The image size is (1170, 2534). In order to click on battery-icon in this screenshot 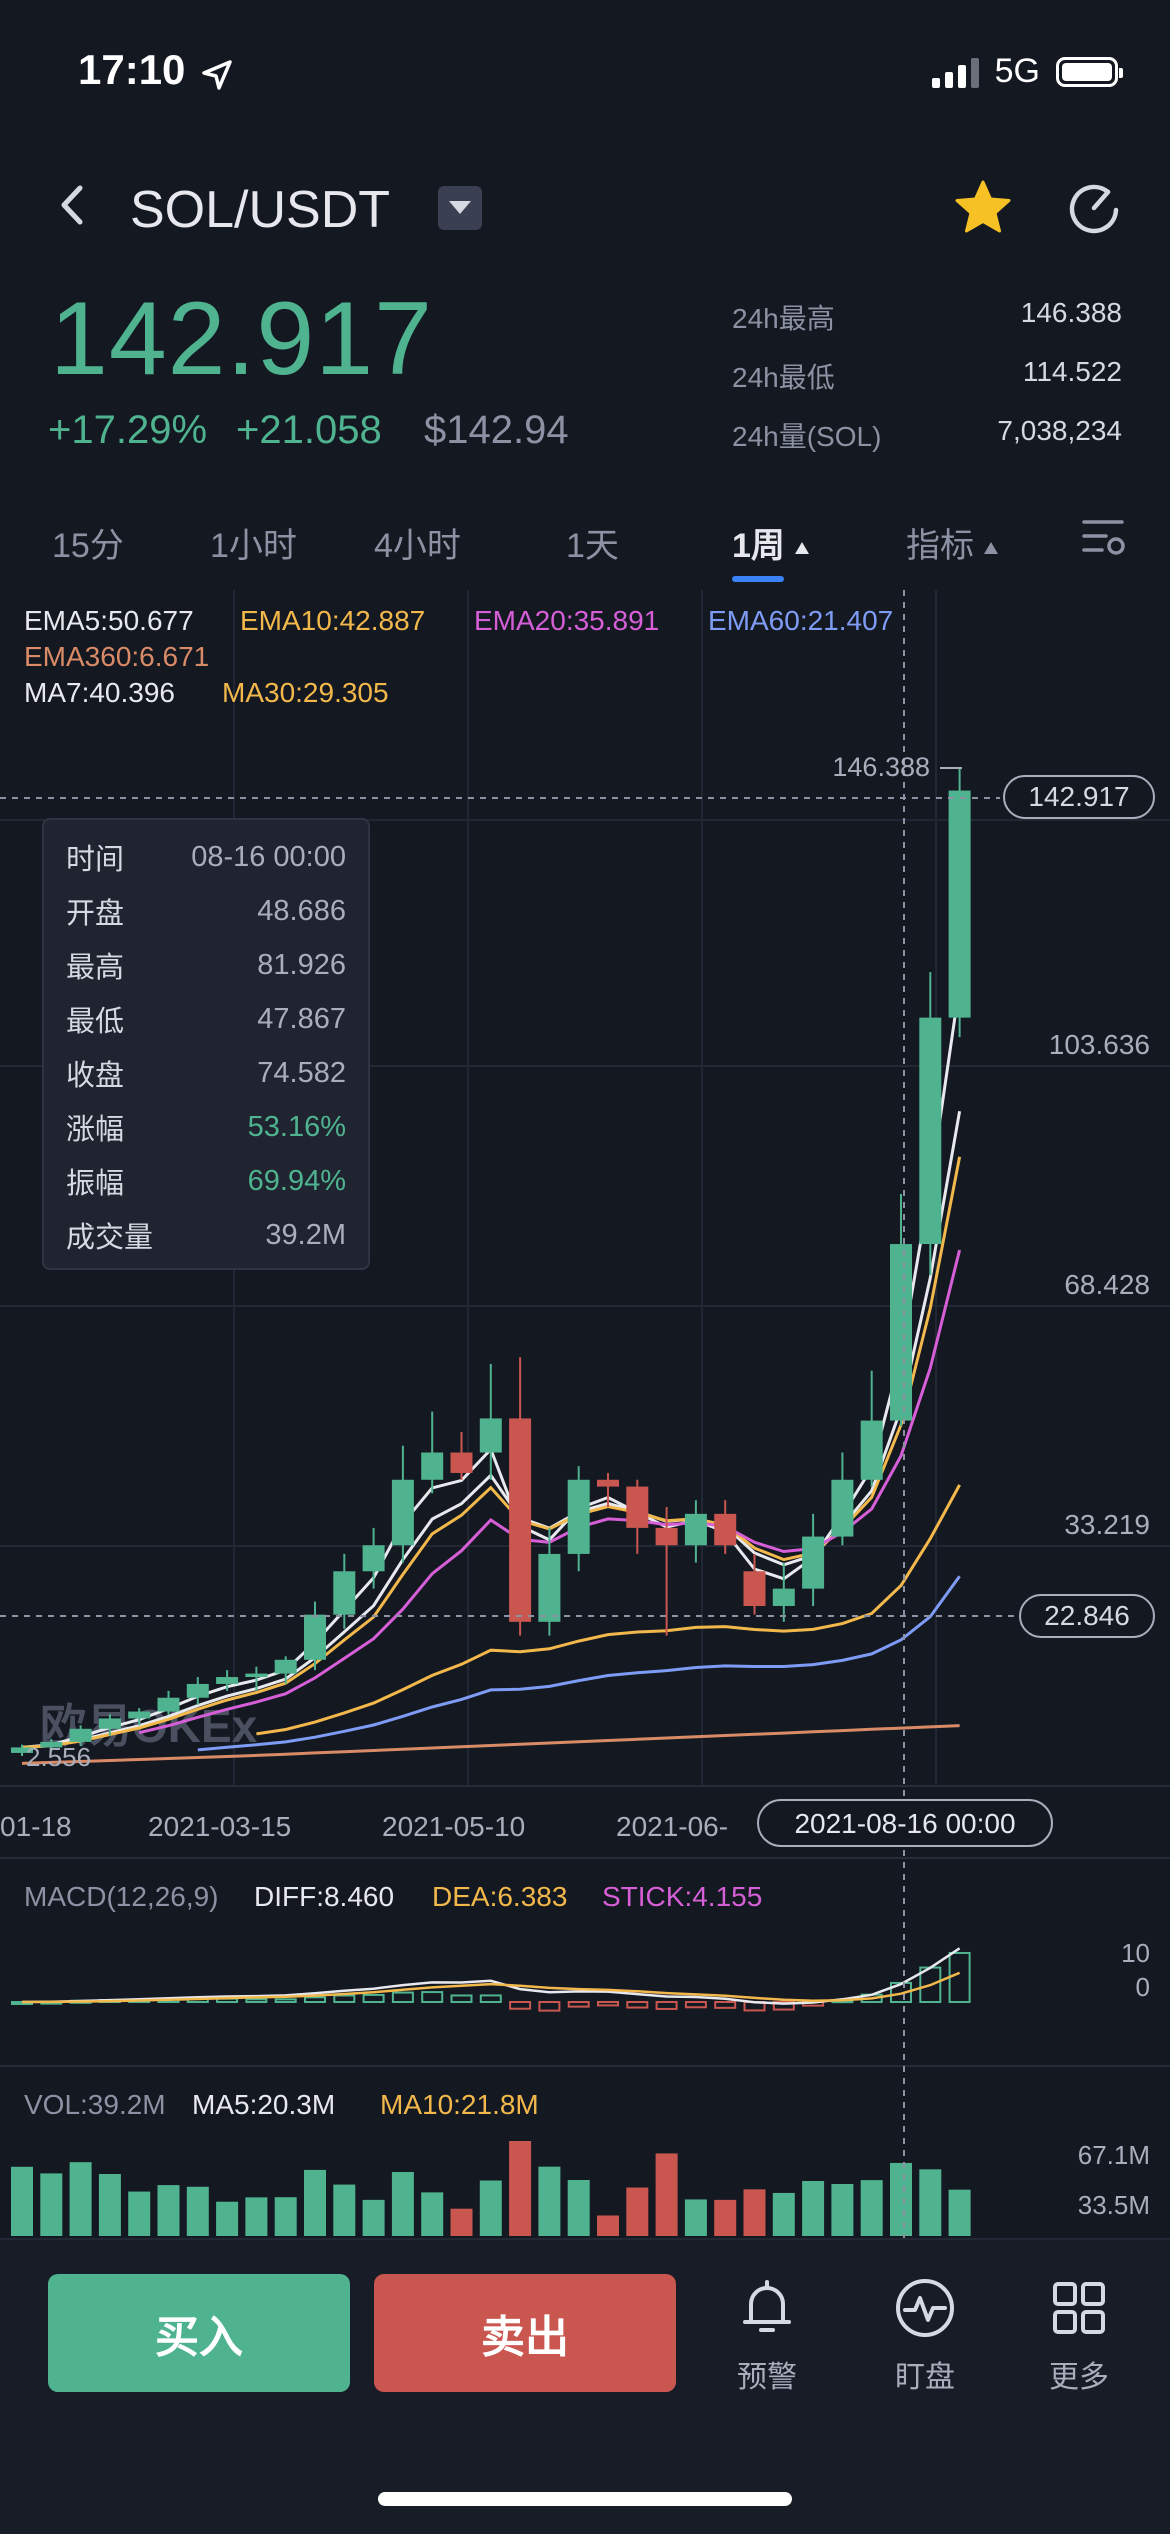, I will do `click(1089, 71)`.